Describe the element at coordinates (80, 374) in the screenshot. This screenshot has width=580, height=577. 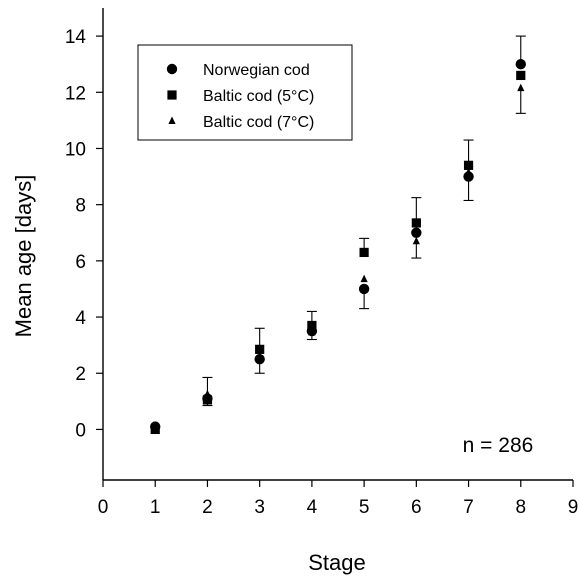
I see `y-tick-label: 2` at that location.